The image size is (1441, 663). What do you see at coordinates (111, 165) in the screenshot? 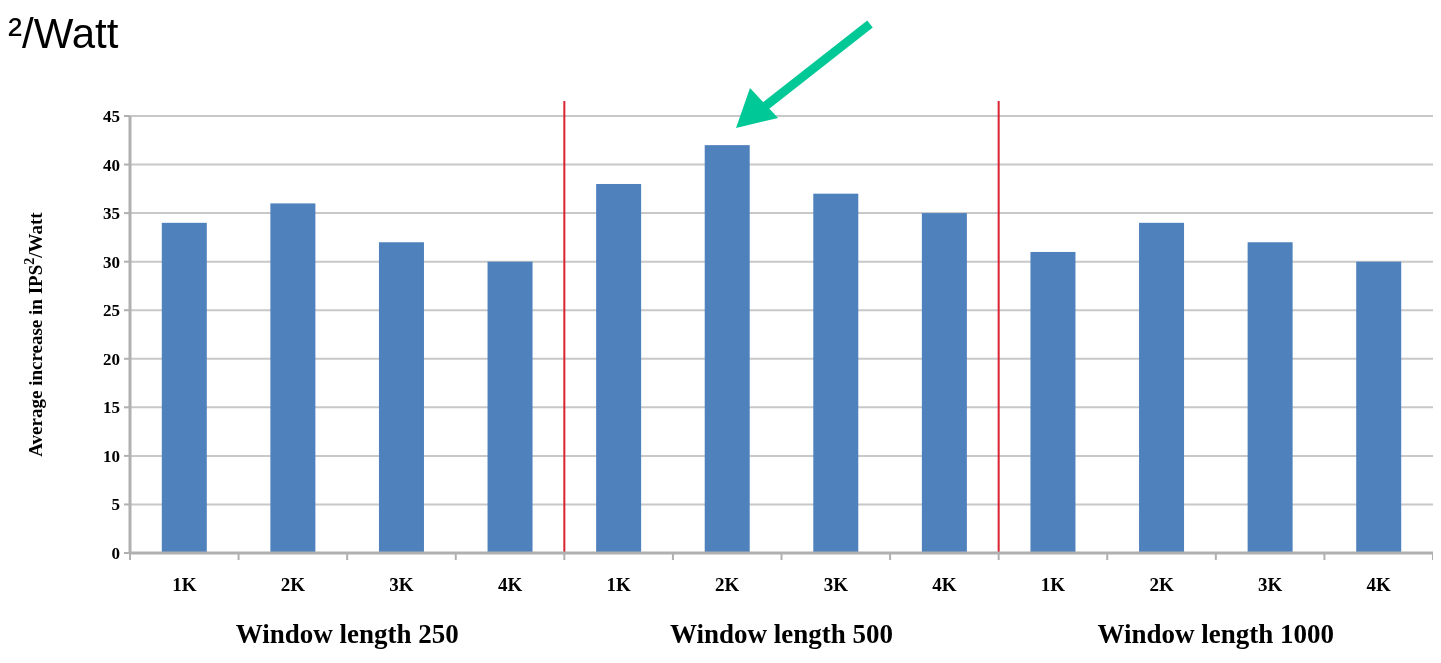
I see `y-tick-label: 40` at bounding box center [111, 165].